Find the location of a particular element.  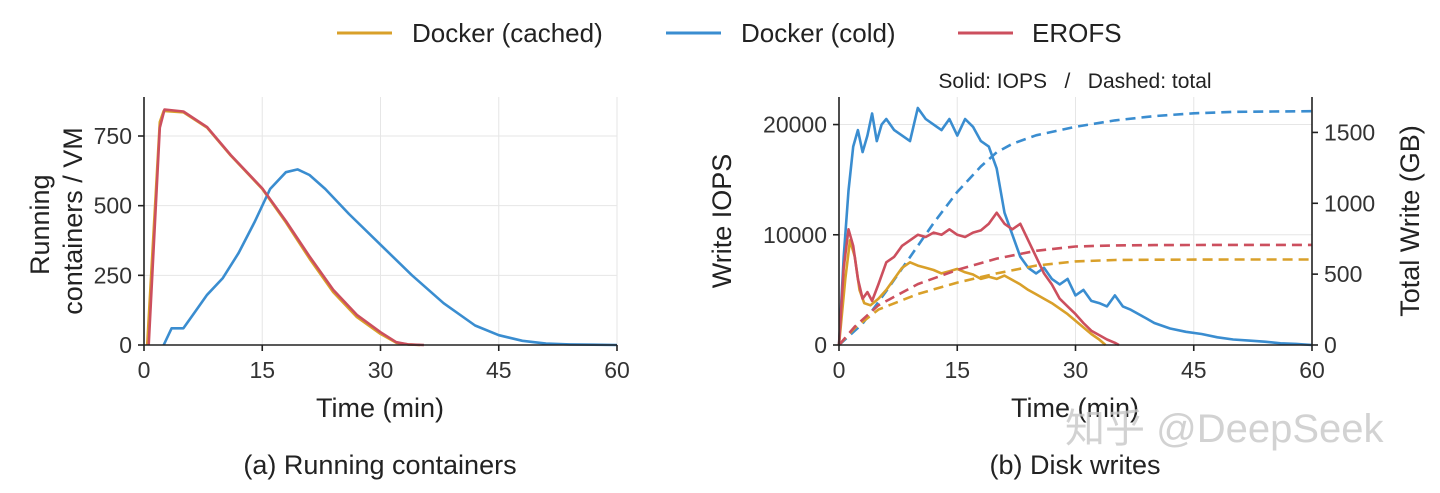

series-line-erofs-total is located at coordinates (1075, 294).